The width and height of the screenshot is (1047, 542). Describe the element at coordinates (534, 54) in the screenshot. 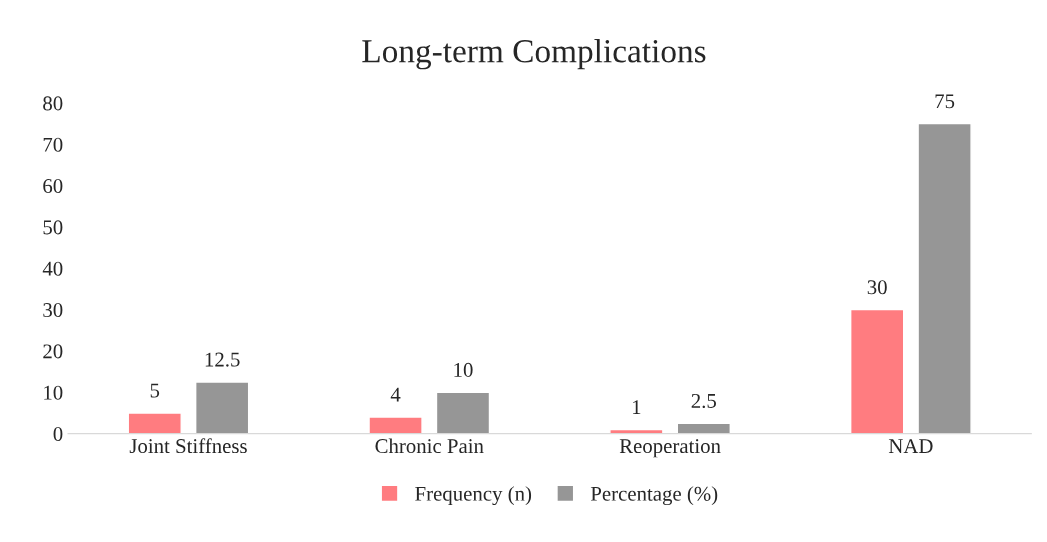

I see `chart-title: Long-term Complications` at that location.